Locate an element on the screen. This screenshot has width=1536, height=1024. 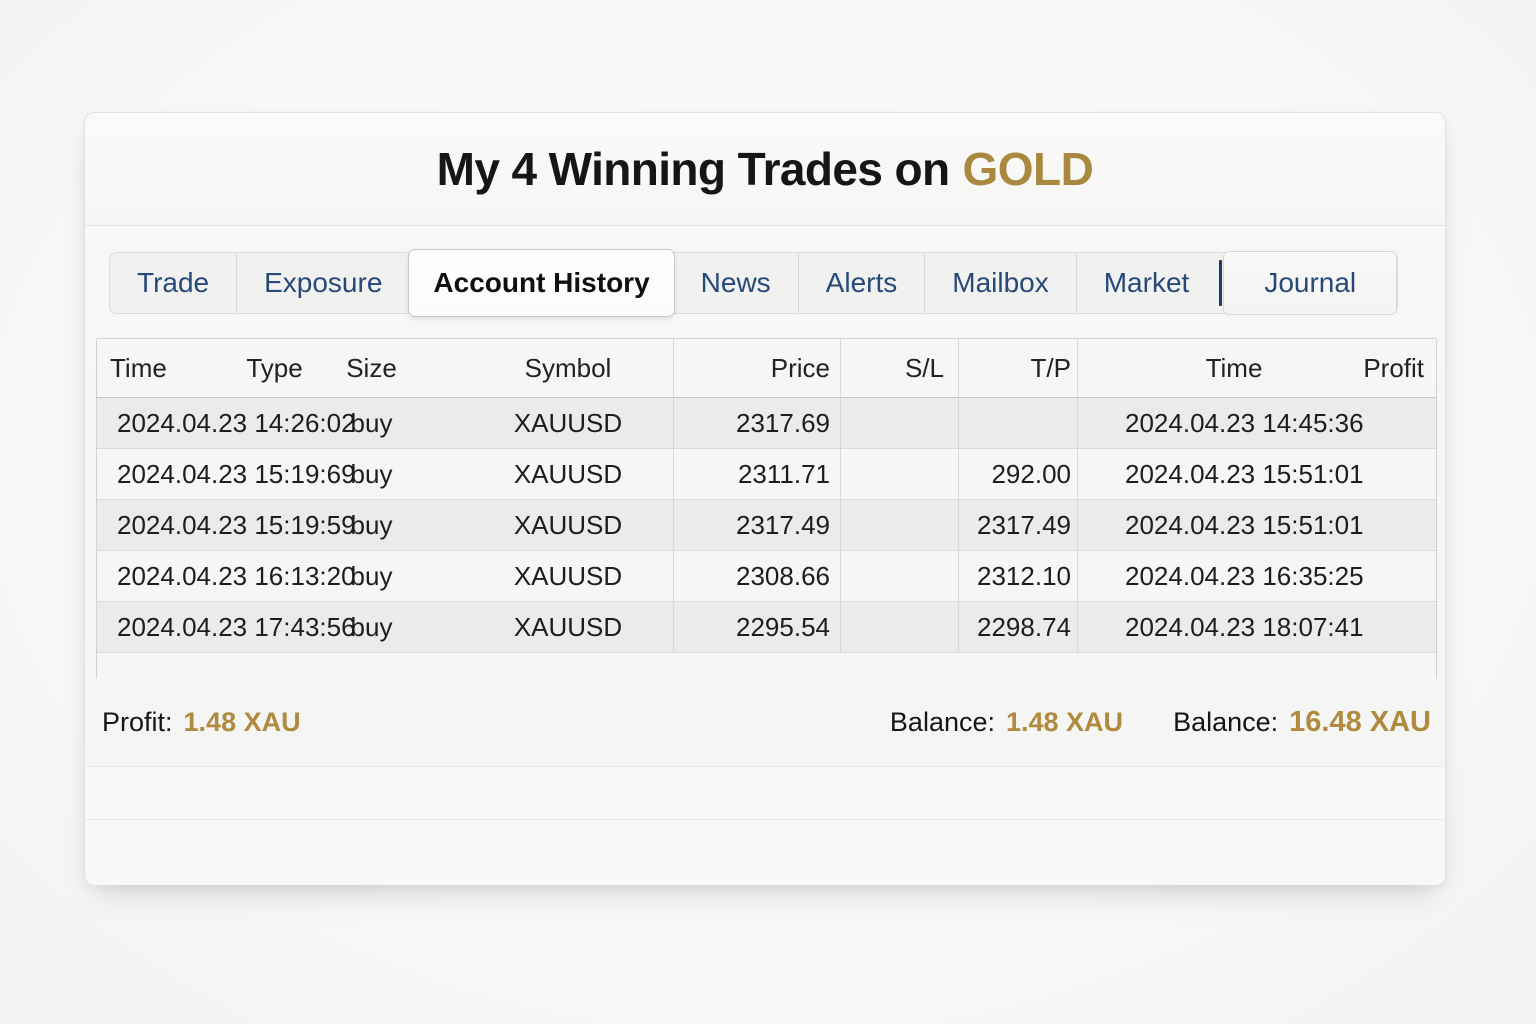
cell-price: 2311.71 is located at coordinates (757, 474).